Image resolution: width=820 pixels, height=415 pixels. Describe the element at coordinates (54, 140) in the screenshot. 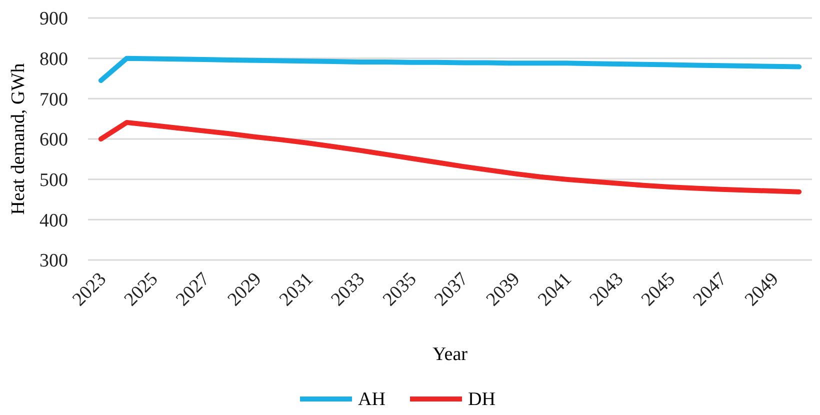

I see `y-tick-label: 600` at that location.